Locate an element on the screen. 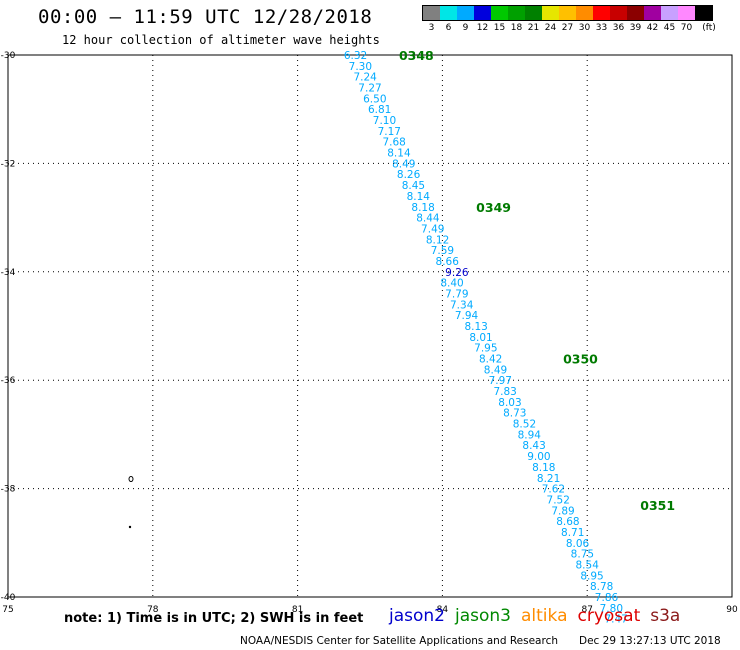 The height and width of the screenshot is (650, 740). wave-height-label: 7.10 is located at coordinates (384, 121).